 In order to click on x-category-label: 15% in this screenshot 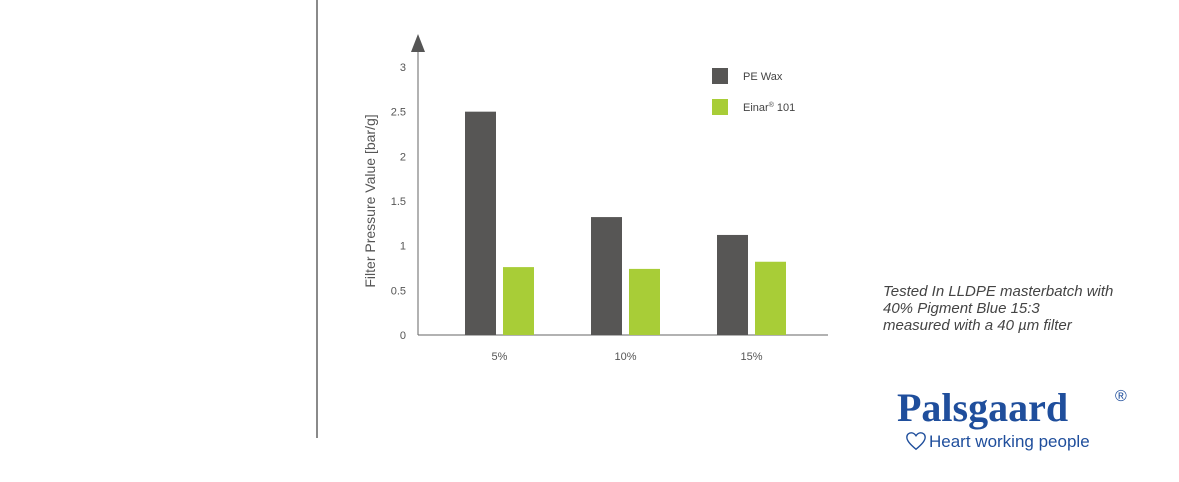, I will do `click(751, 357)`.